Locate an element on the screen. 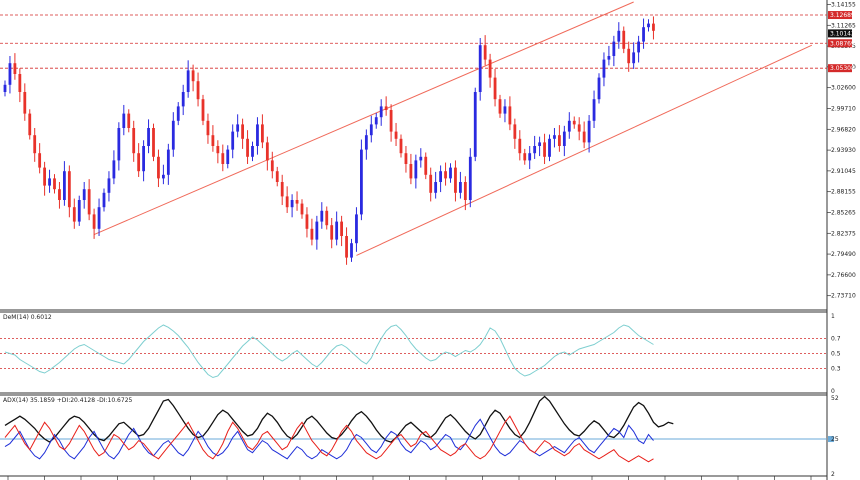 The width and height of the screenshot is (860, 480). price-tick-label: 2.76600 is located at coordinates (843, 275).